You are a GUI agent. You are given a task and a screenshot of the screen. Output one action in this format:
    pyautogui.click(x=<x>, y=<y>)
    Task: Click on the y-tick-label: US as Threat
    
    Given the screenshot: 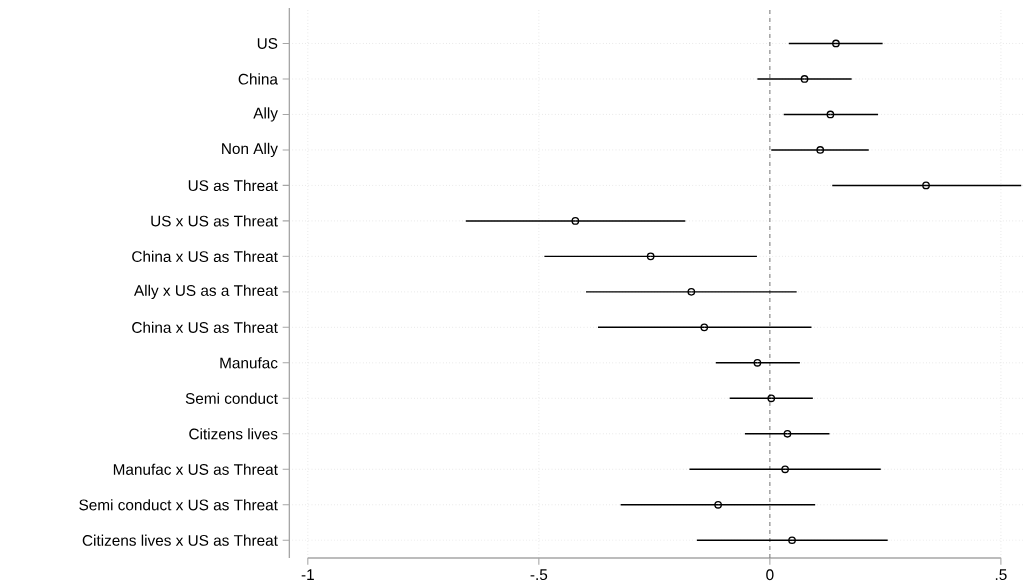 What is the action you would take?
    pyautogui.click(x=233, y=185)
    